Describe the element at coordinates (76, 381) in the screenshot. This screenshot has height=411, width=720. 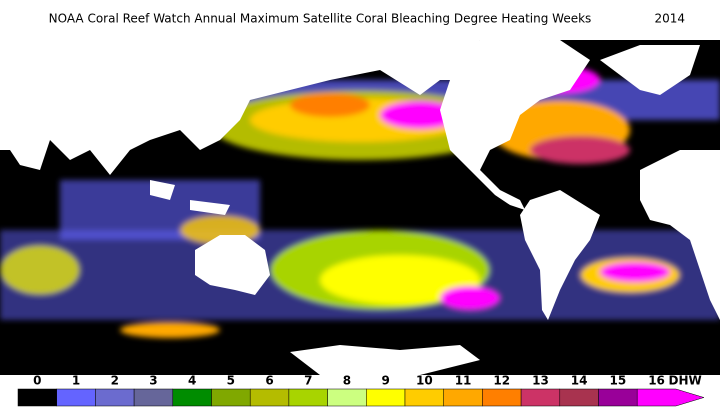
I see `colorbar-tick-label: 1` at that location.